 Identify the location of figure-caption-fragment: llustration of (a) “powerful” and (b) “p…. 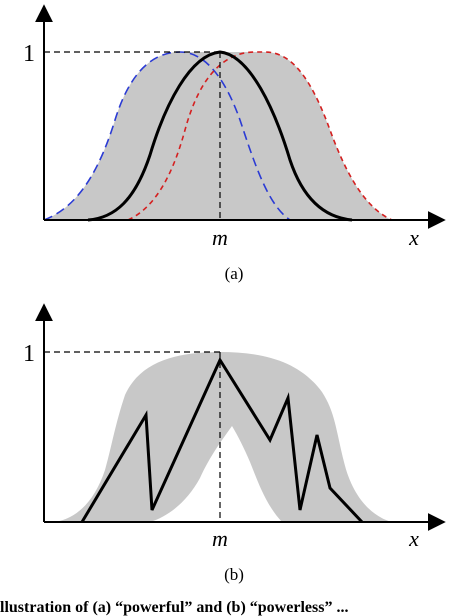
(174, 607).